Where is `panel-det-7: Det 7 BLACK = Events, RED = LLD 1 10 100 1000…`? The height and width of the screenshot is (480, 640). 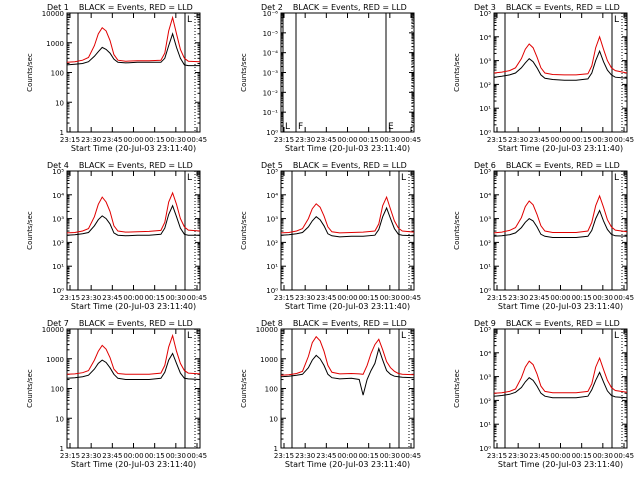 panel-det-7: Det 7 BLACK = Events, RED = LLD 1 10 100 1000… is located at coordinates (116, 394).